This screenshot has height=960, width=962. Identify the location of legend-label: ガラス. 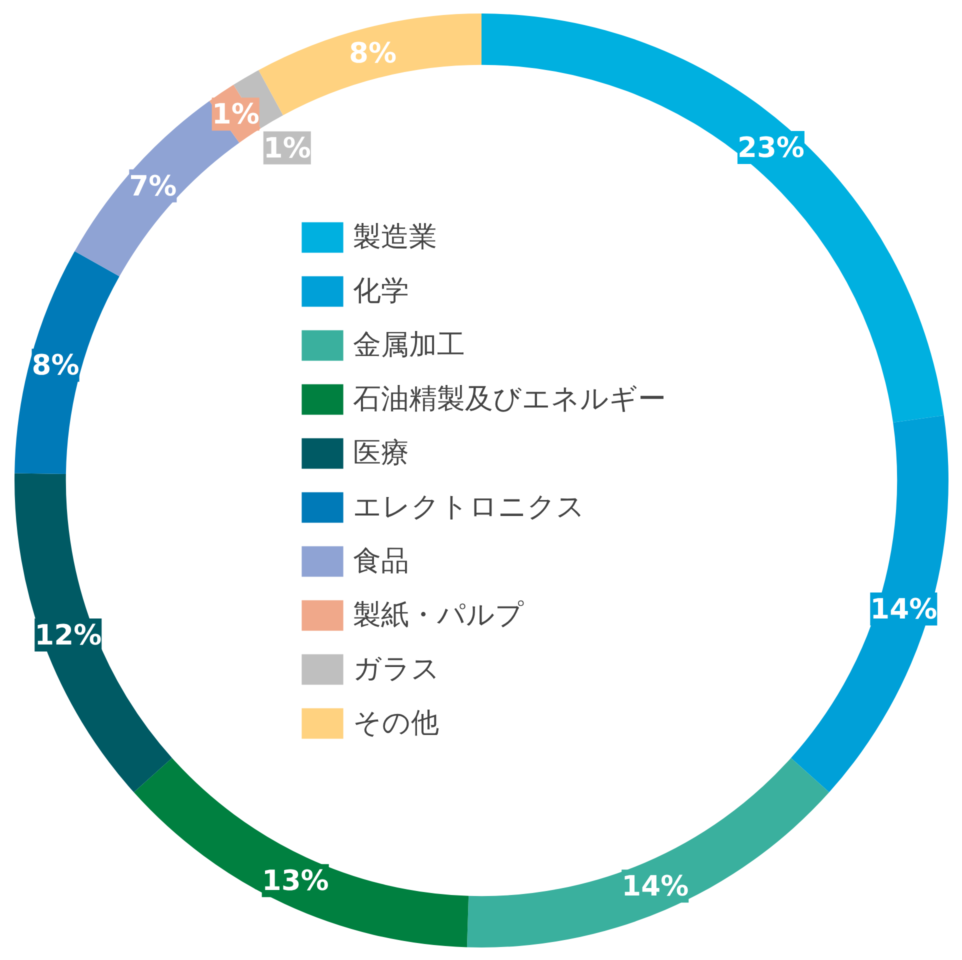
(396, 669).